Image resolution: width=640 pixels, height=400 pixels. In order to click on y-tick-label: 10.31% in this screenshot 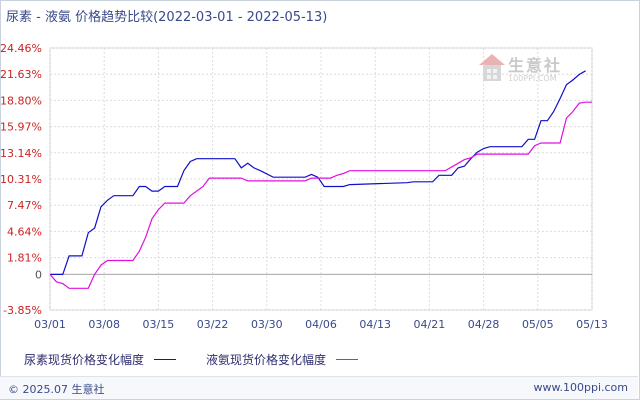, I will do `click(21, 179)`.